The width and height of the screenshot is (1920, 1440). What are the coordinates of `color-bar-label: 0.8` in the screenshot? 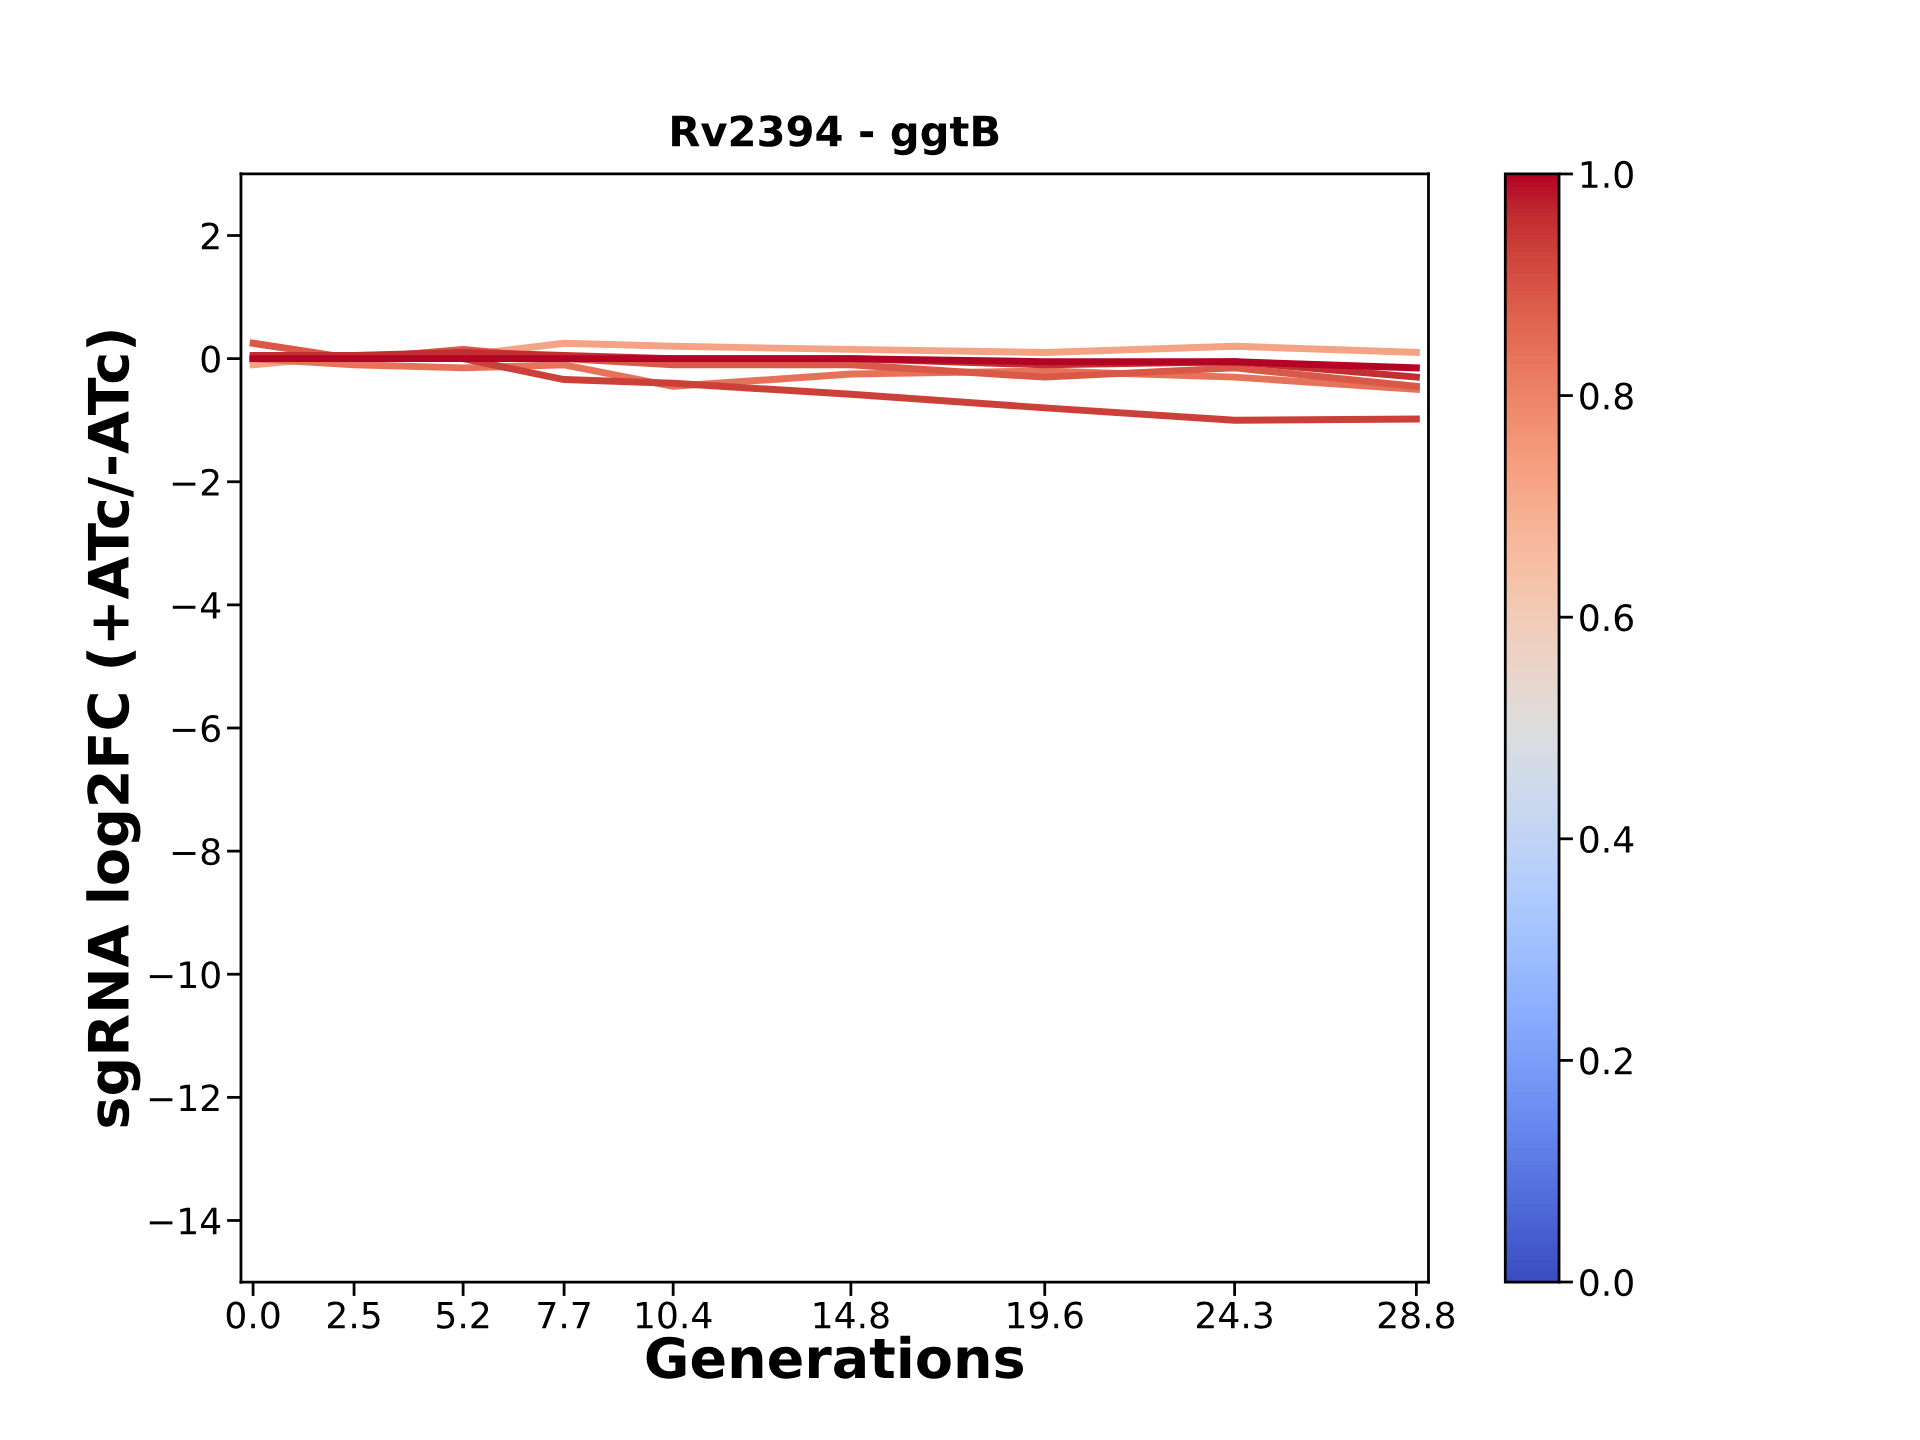 It's located at (1606, 396).